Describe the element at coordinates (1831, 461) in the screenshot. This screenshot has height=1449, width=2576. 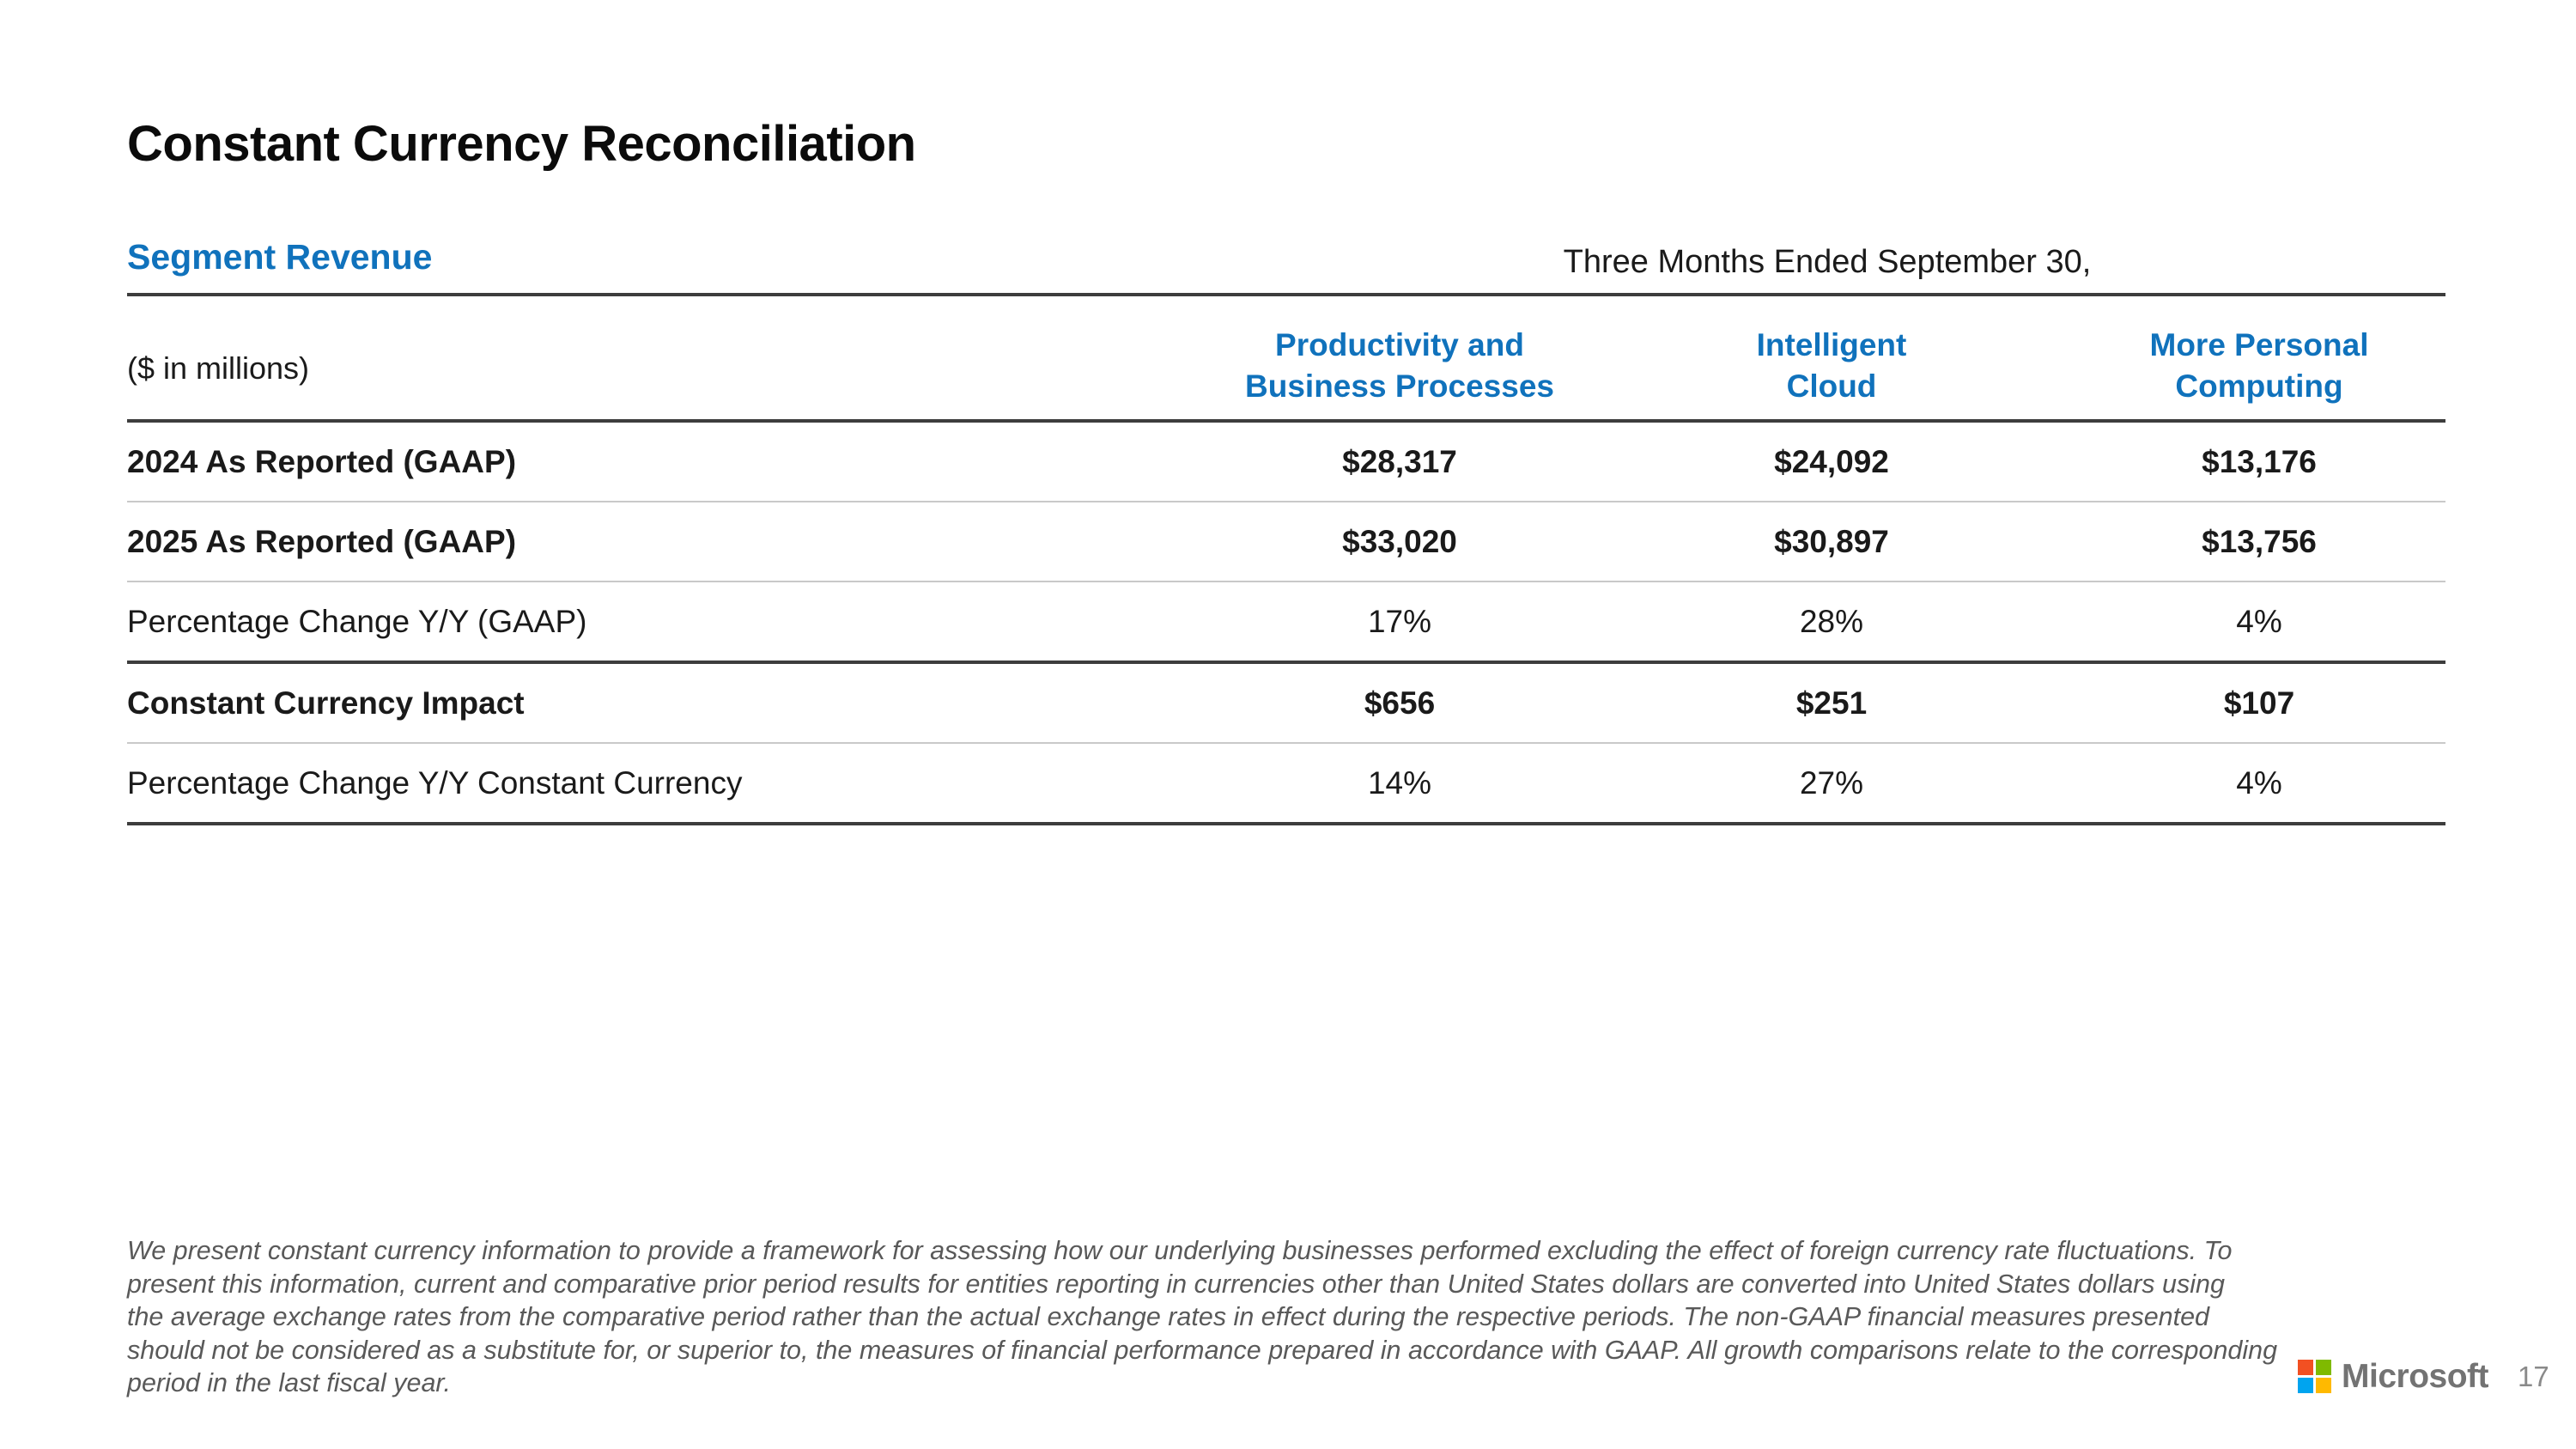
I see `cell-value: $24,092` at that location.